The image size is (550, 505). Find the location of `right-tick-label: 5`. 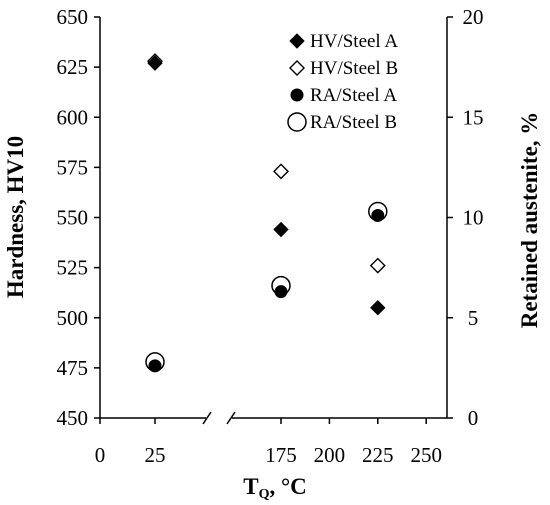

right-tick-label: 5 is located at coordinates (473, 318).